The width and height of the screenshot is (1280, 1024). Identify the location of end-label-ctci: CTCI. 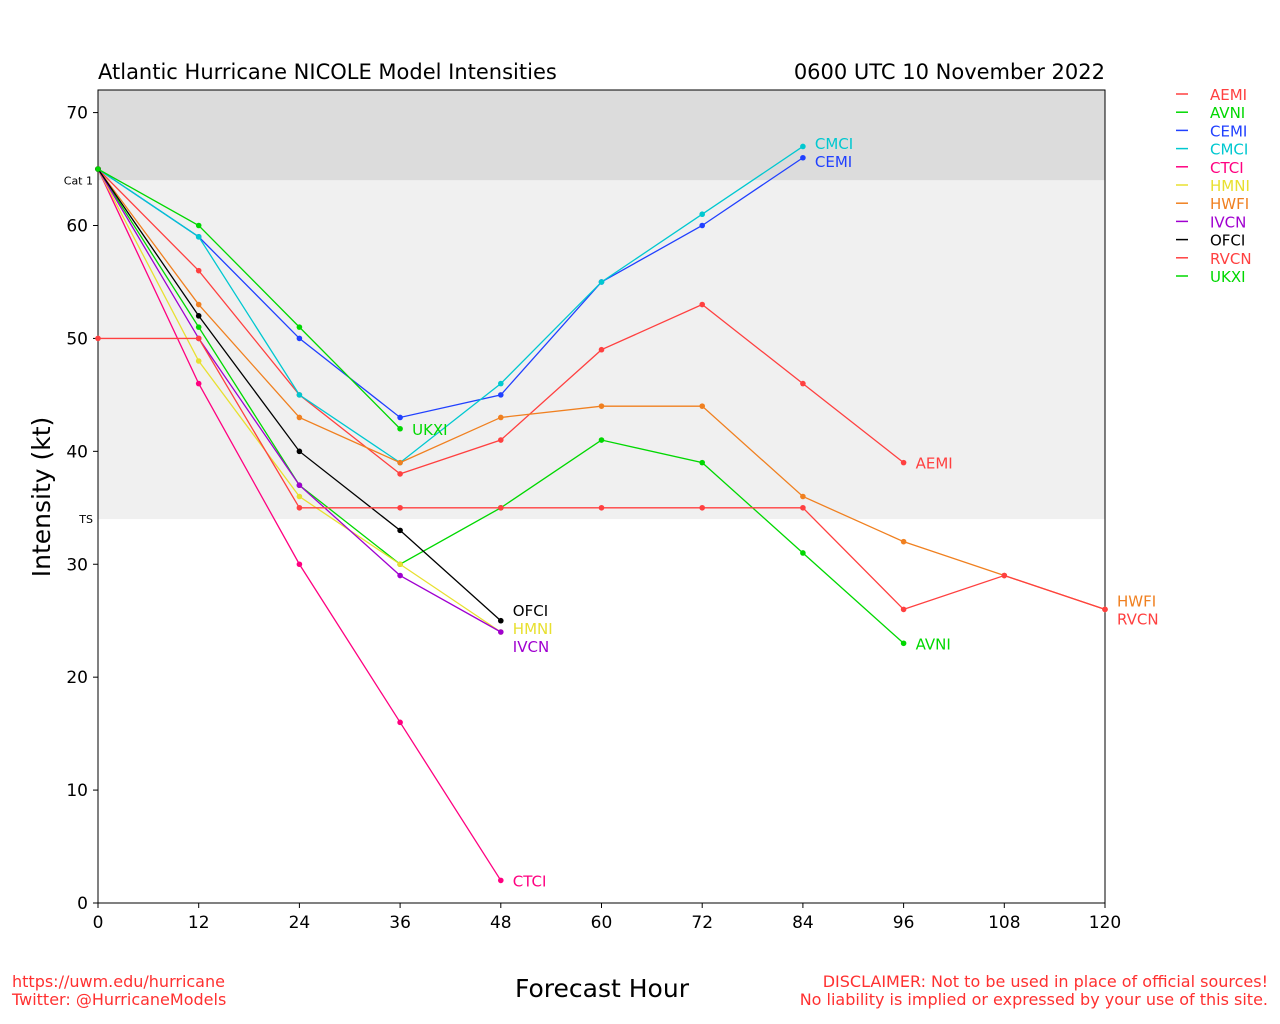
(530, 881).